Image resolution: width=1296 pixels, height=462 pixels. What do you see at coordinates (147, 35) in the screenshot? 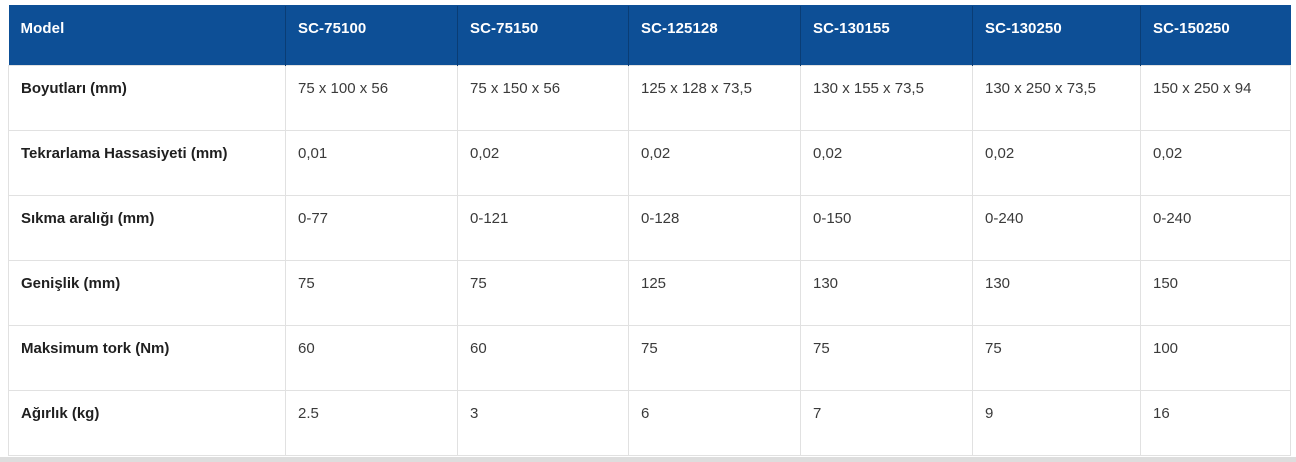
I see `column-header-model: Model` at bounding box center [147, 35].